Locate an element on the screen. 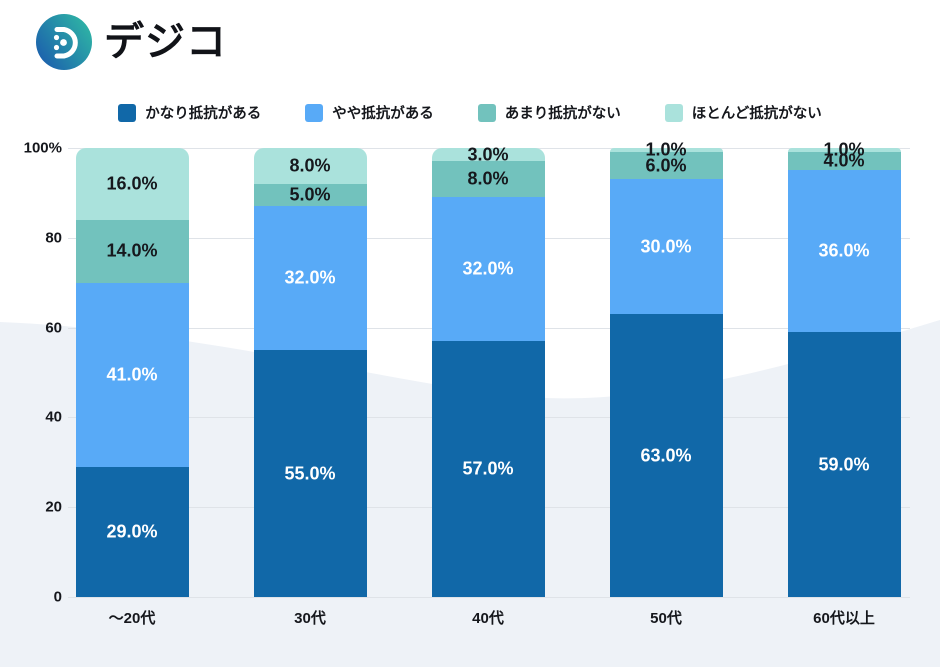 The height and width of the screenshot is (667, 940). bar-value-label: 30.0% is located at coordinates (666, 246).